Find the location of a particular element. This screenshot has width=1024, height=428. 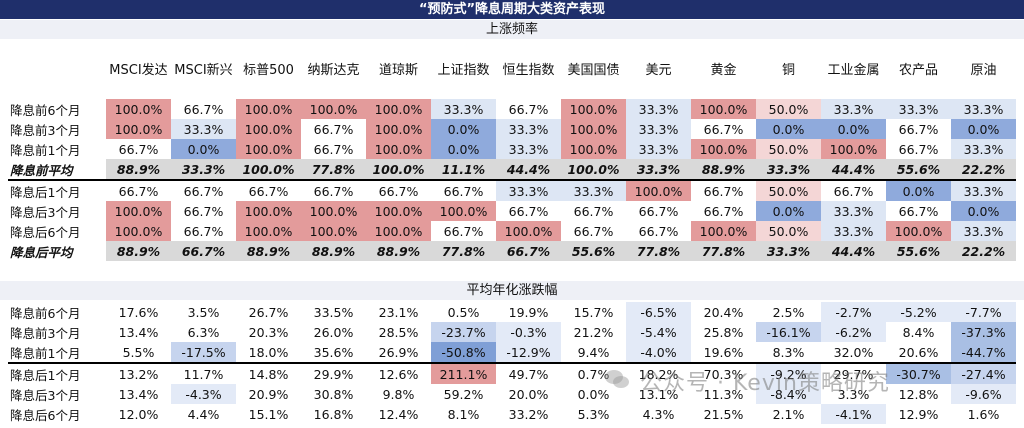

column-header: 工业金属 is located at coordinates (853, 70).